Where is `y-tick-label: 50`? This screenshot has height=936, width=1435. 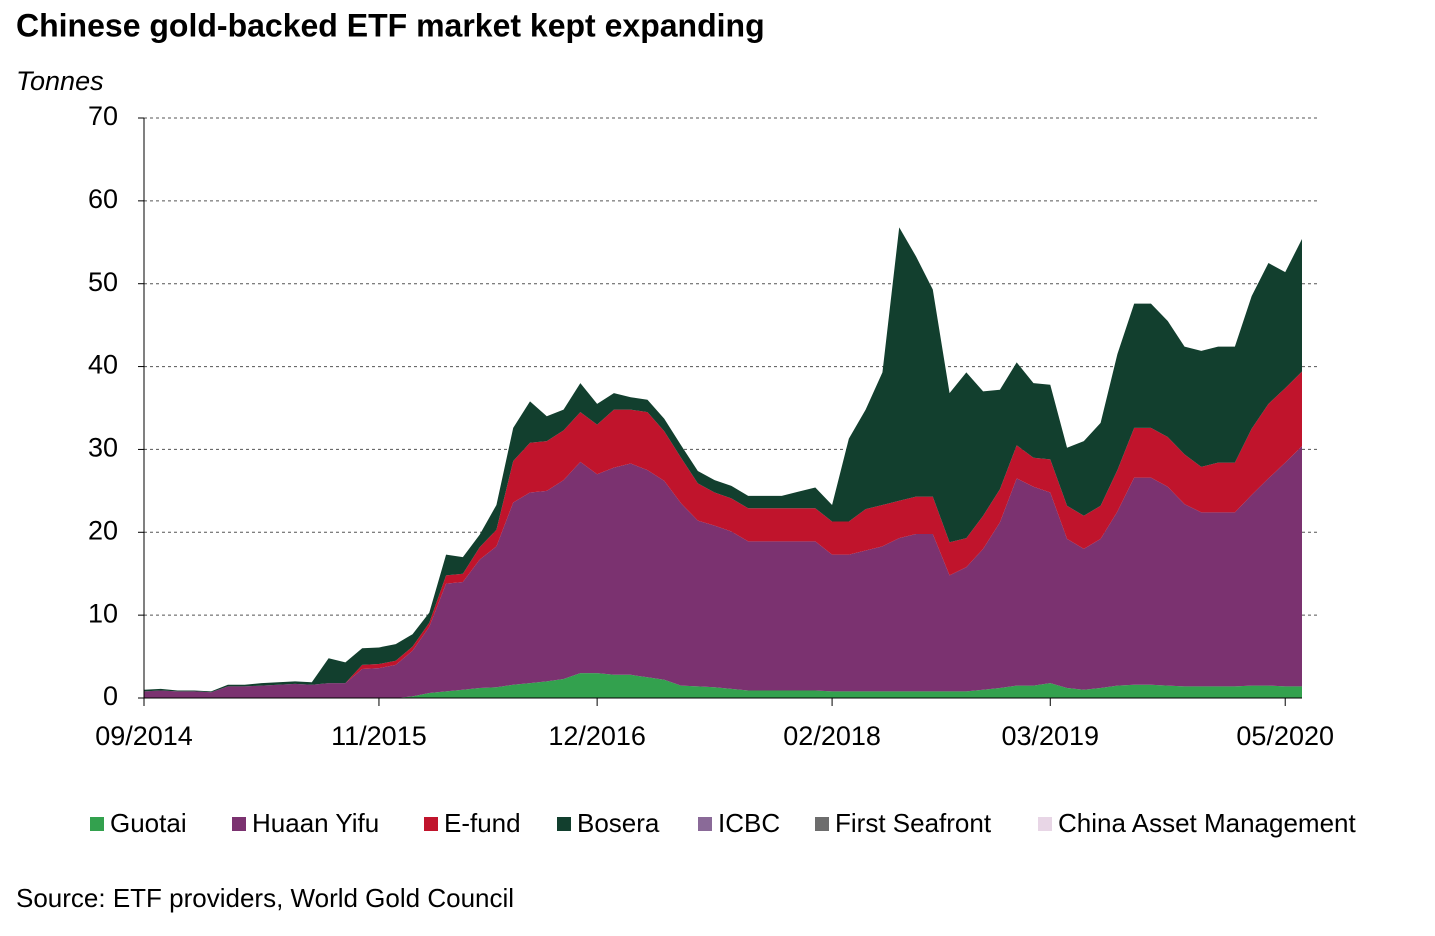 y-tick-label: 50 is located at coordinates (103, 282).